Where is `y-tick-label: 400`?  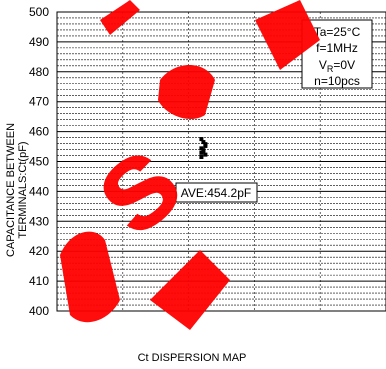
y-tick-label: 400 is located at coordinates (39, 311).